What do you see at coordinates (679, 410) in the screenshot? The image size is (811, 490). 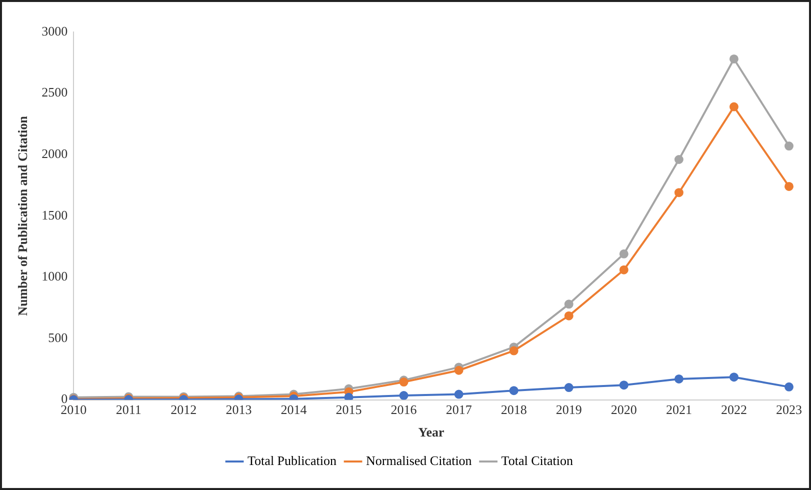 I see `x-tick-label: 2021` at bounding box center [679, 410].